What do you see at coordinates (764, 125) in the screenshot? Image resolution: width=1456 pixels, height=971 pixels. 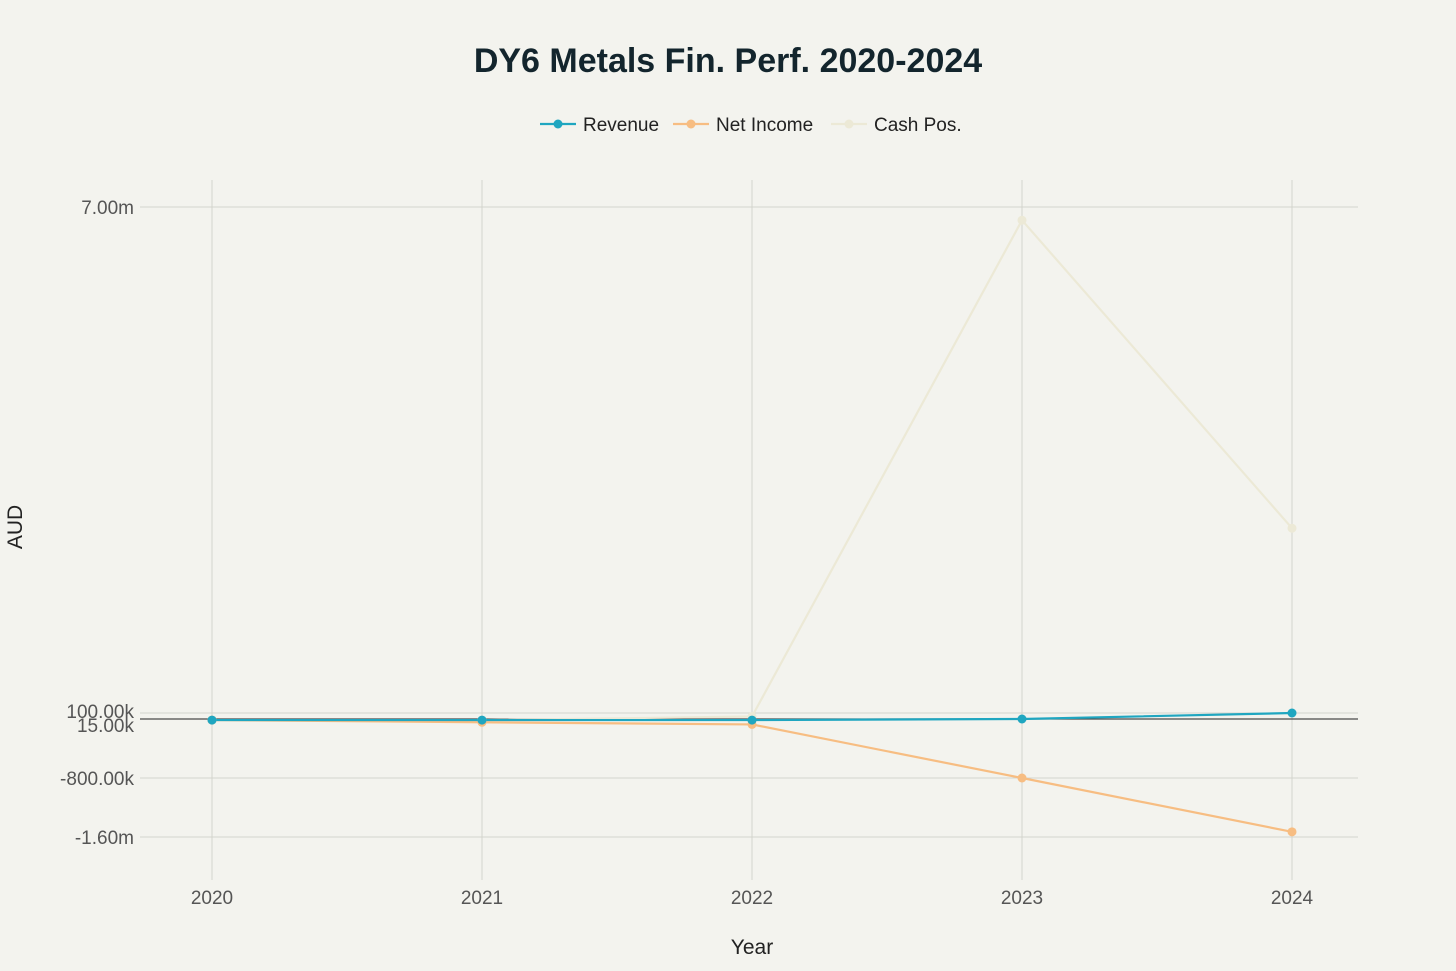 I see `legend-label-net-income: Net Income` at bounding box center [764, 125].